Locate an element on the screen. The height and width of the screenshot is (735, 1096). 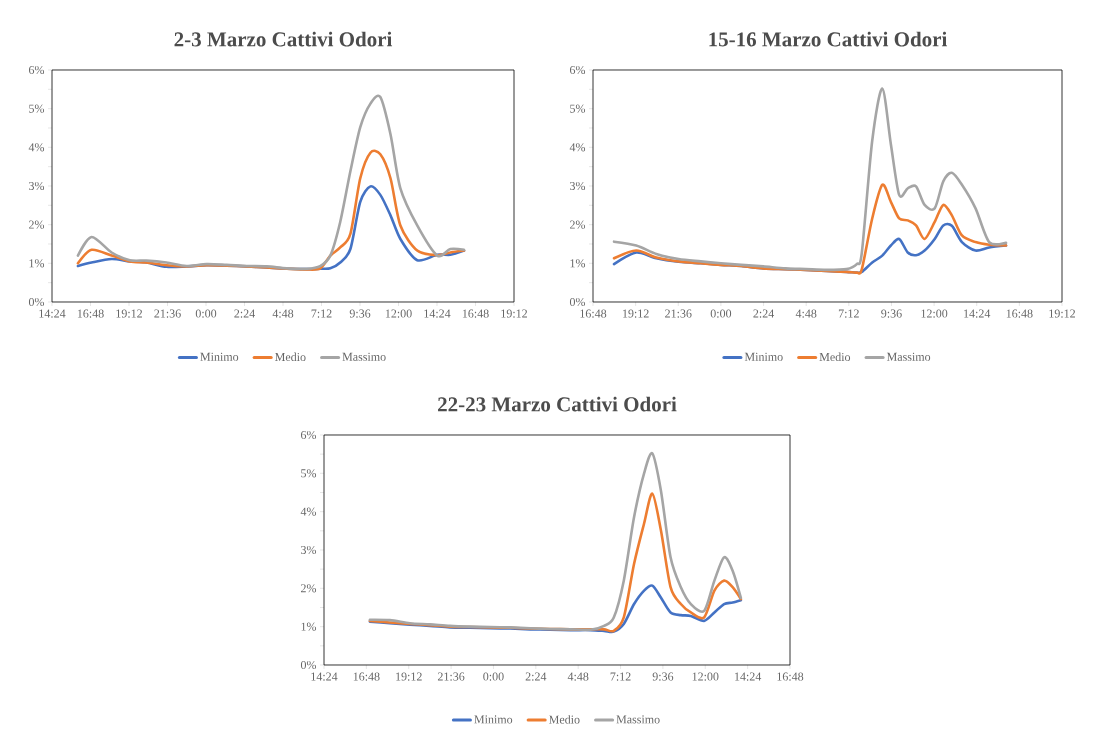
chart-title: 2-3 Marzo Cattivi Odori is located at coordinates (283, 39).